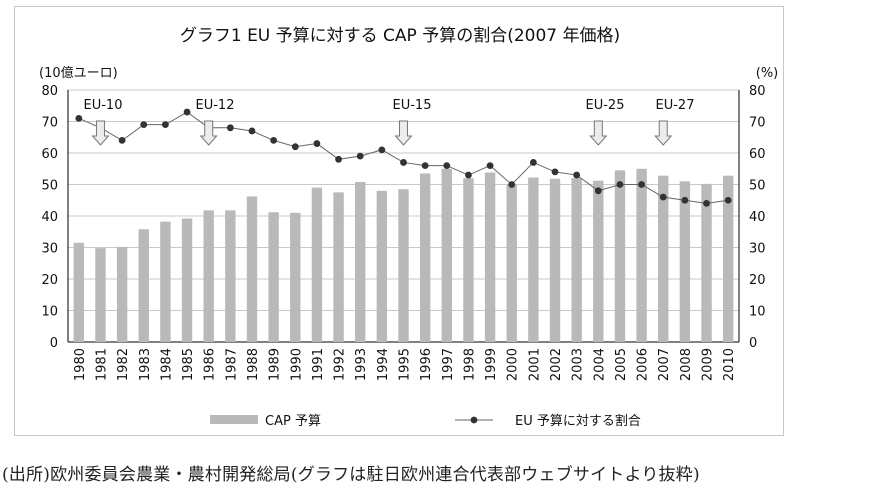  I want to click on bar-1988, so click(252, 269).